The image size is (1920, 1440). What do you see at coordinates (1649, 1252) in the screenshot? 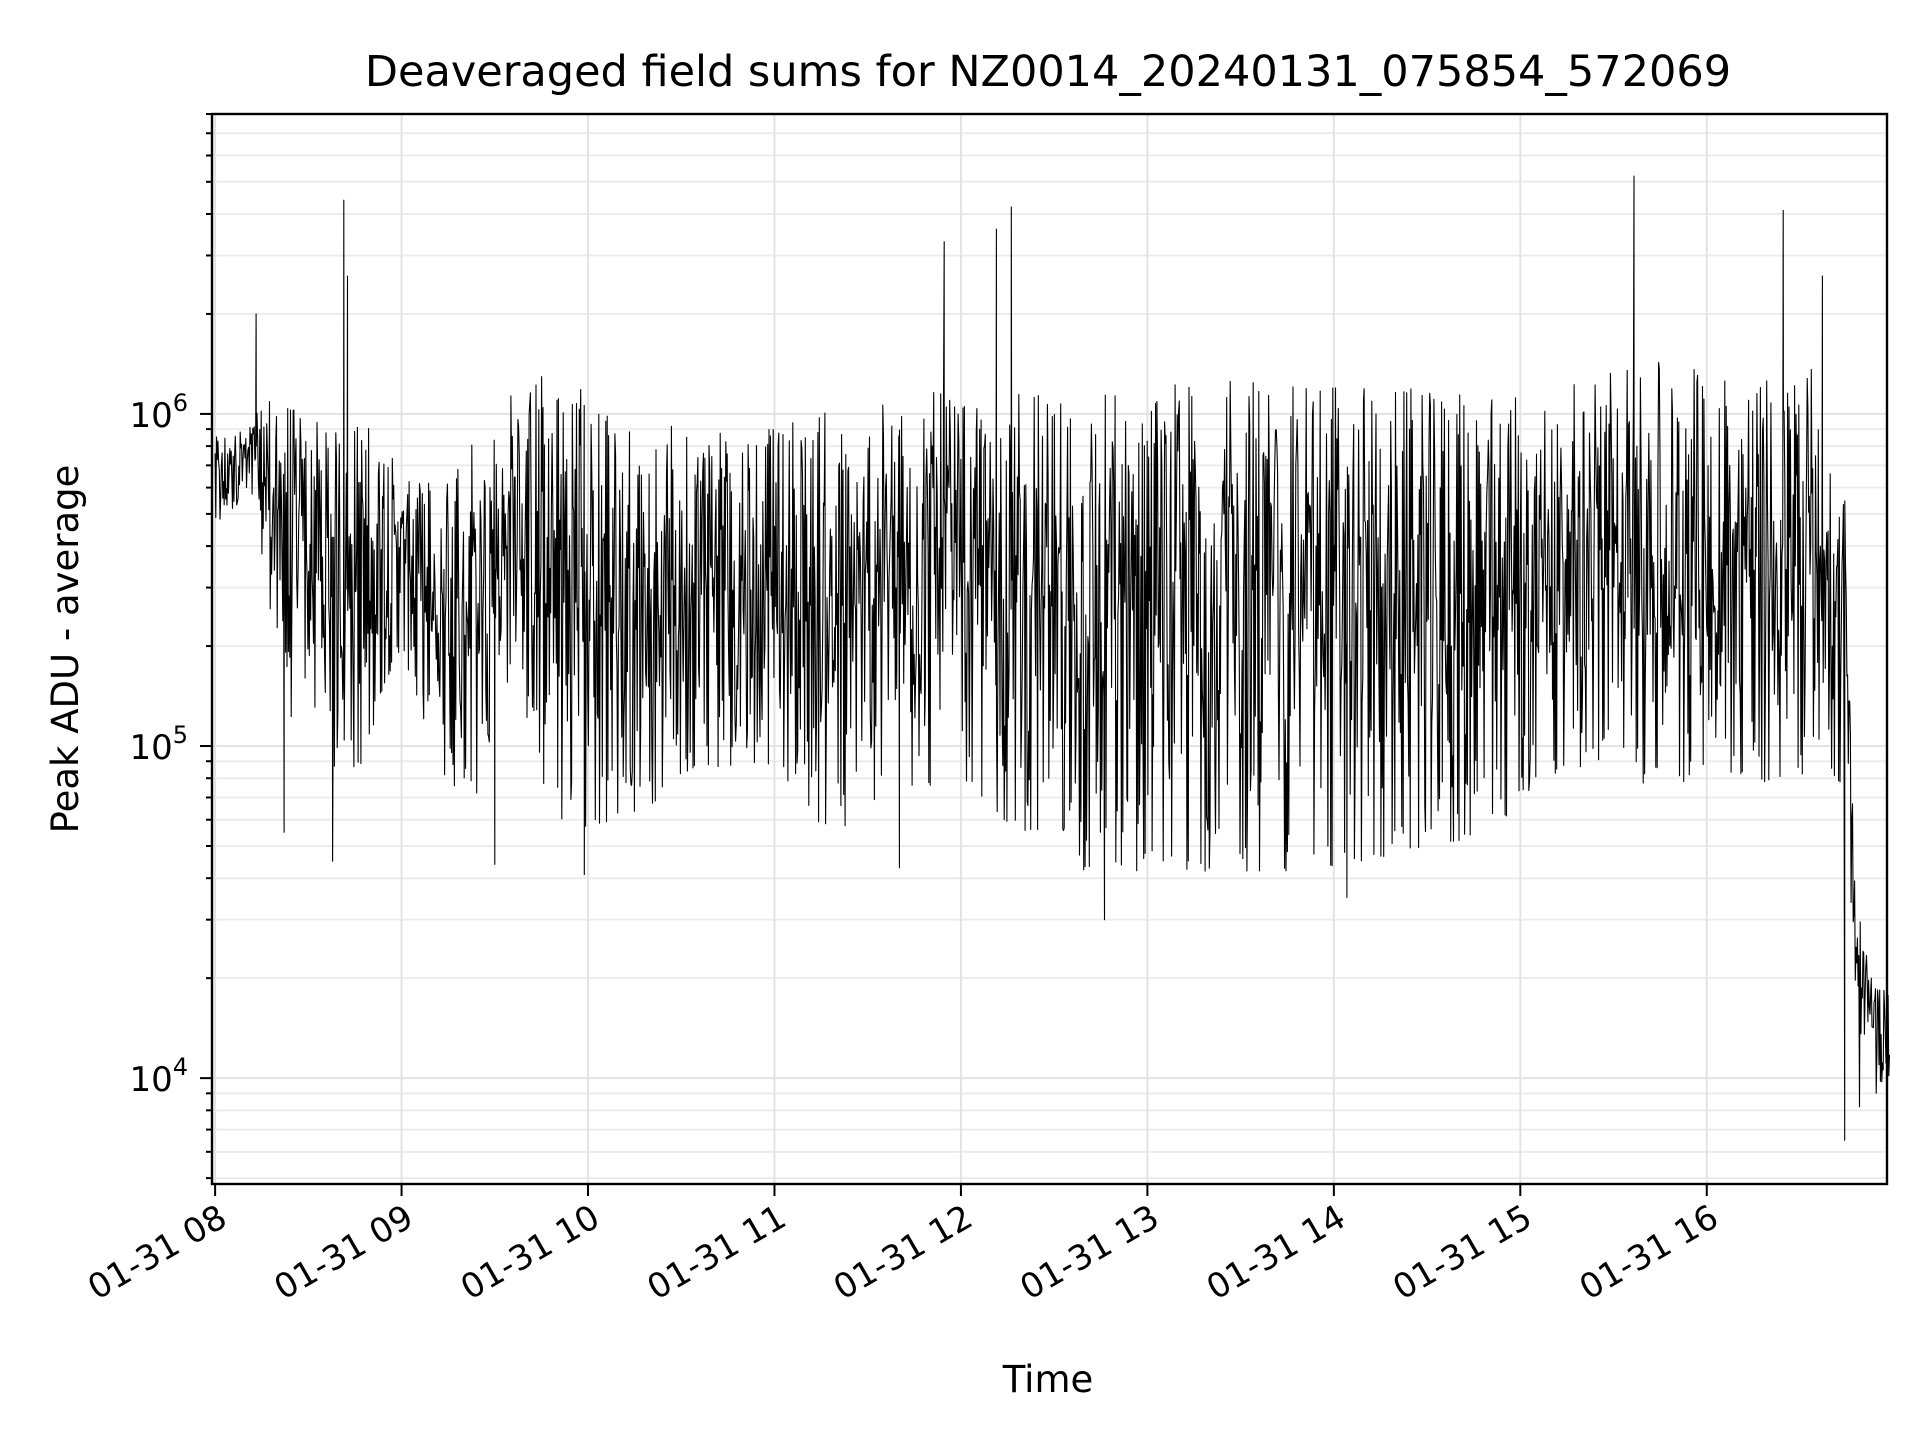
I see `x-tick-label: 01-31 16` at bounding box center [1649, 1252].